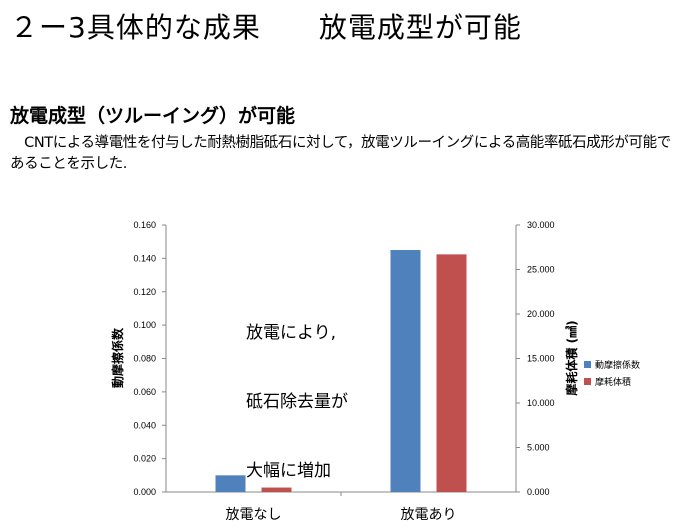  I want to click on y-left-tick-label: 0.060, so click(144, 392).